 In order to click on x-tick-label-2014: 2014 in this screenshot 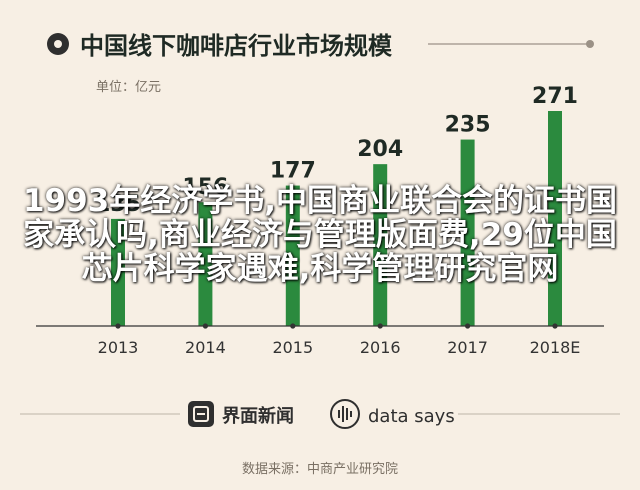, I will do `click(205, 347)`.